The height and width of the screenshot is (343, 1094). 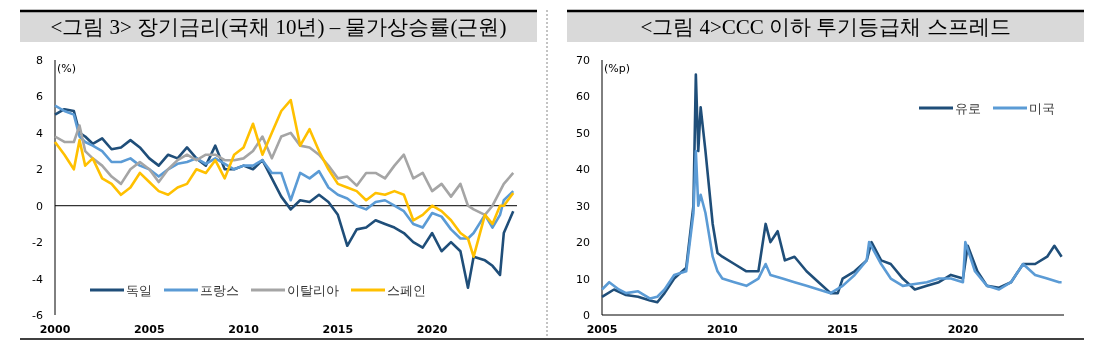 What do you see at coordinates (278, 27) in the screenshot?
I see `chart-title: <그림 3> 장기금리(국채 10년) – 물가상승률(근원)` at bounding box center [278, 27].